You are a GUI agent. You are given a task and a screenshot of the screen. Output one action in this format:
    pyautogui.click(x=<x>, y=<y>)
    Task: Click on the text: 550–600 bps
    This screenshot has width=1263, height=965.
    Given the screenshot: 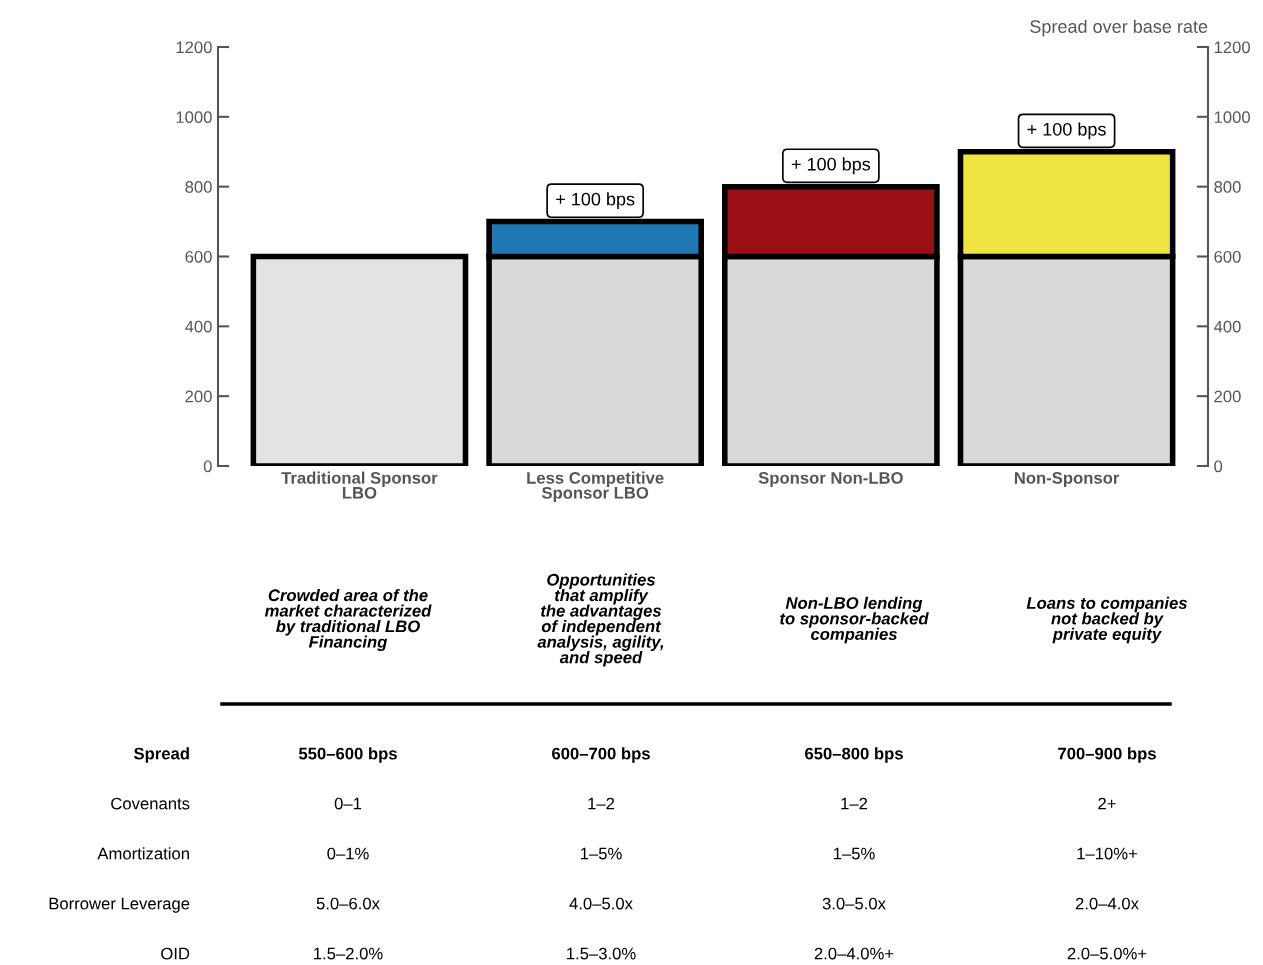 What is the action you would take?
    pyautogui.click(x=347, y=755)
    